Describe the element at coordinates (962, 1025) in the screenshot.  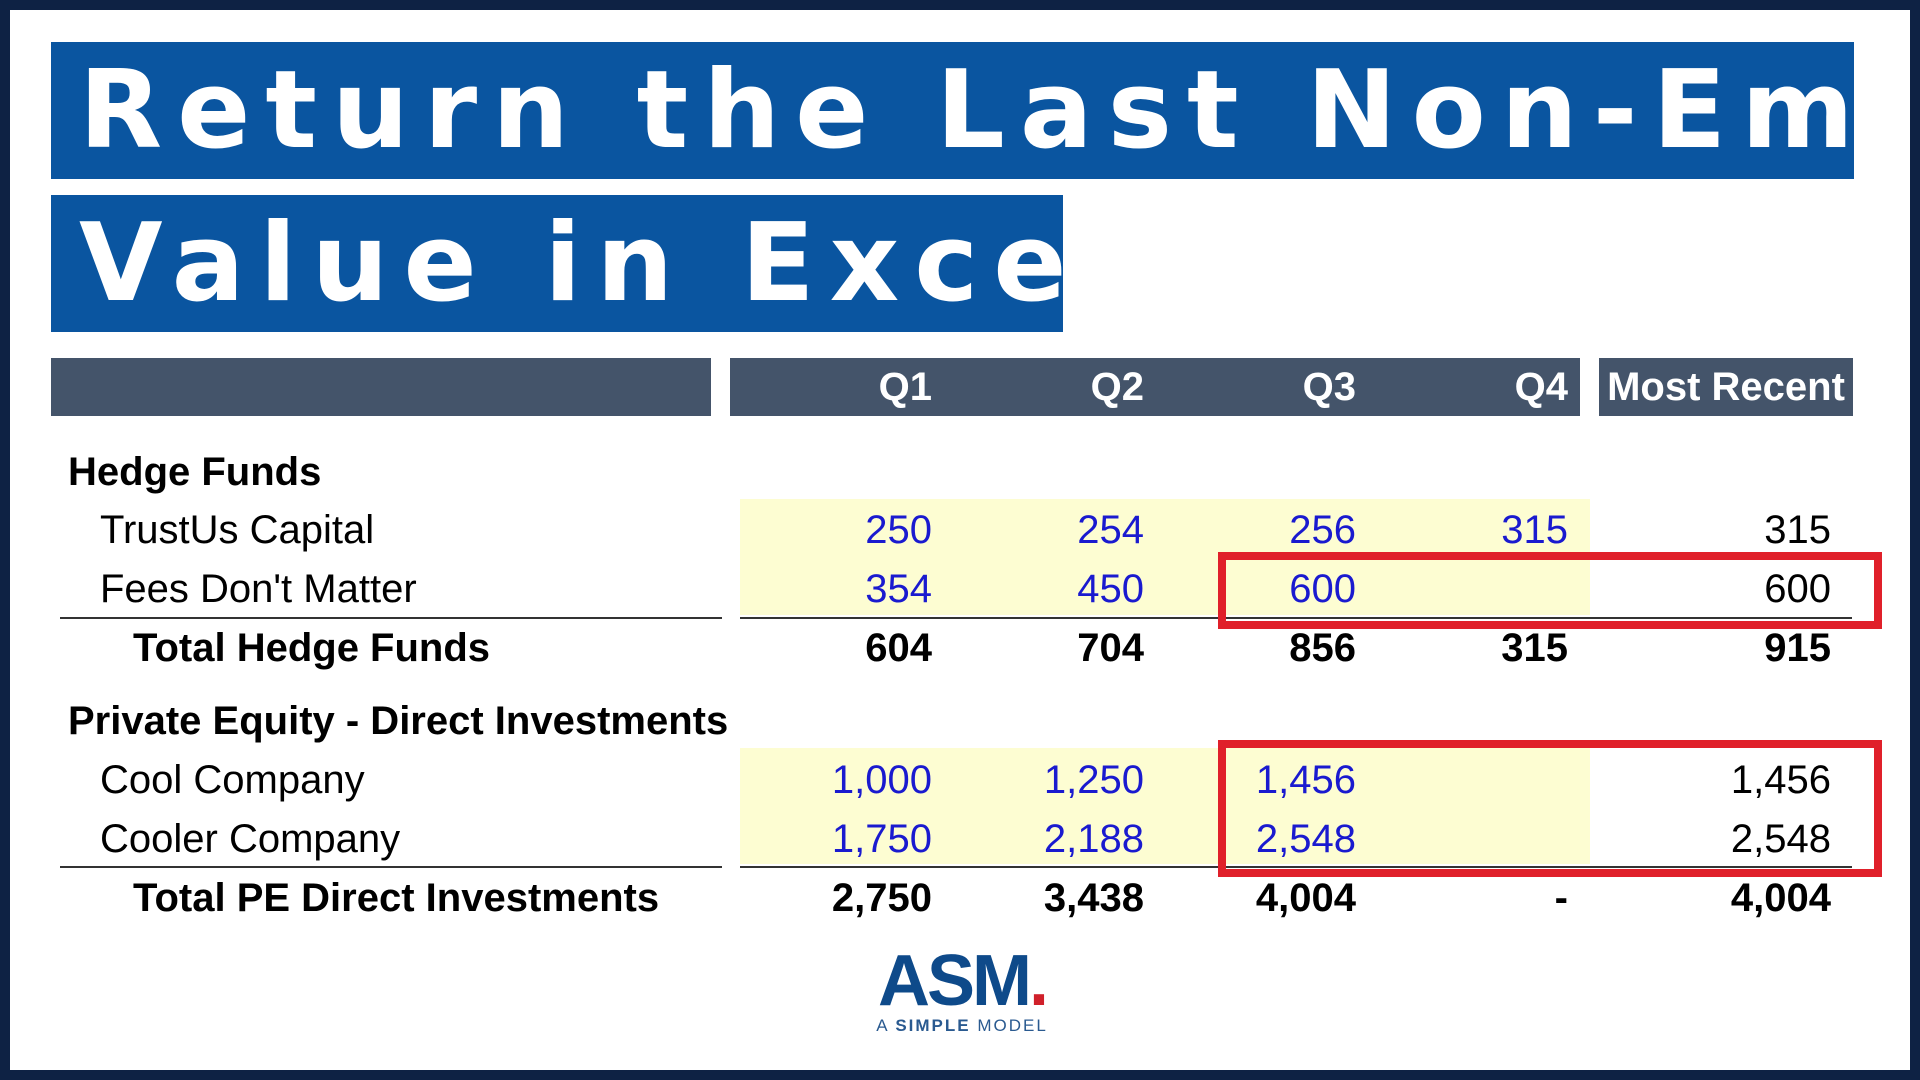
I see `logo-tagline: A SIMPLE MODEL` at that location.